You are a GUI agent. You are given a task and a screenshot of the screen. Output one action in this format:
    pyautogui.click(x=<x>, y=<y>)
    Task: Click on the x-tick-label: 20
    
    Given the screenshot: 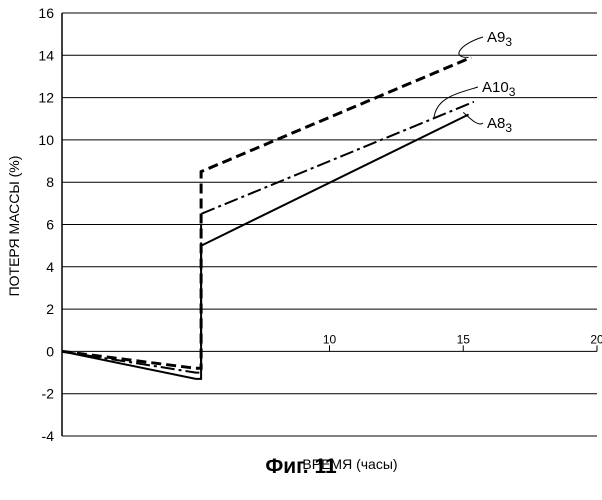 What is the action you would take?
    pyautogui.click(x=596, y=339)
    